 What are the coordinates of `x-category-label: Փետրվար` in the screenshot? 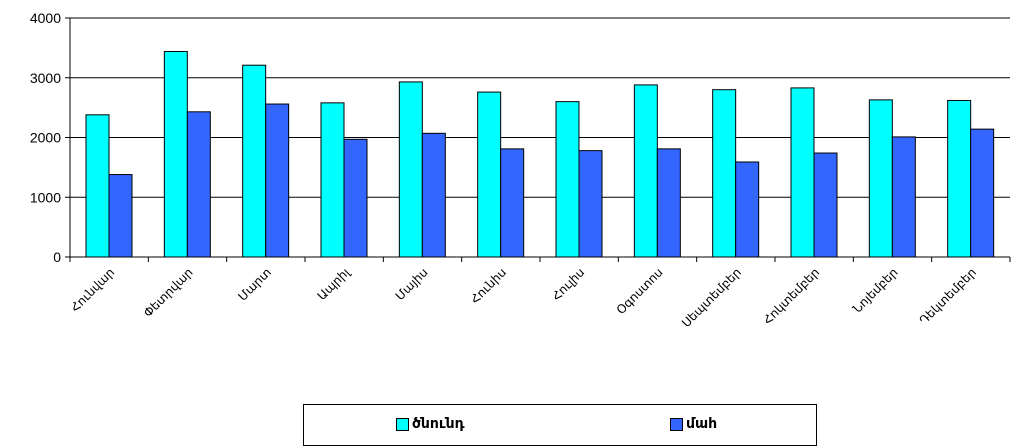 It's located at (168, 292).